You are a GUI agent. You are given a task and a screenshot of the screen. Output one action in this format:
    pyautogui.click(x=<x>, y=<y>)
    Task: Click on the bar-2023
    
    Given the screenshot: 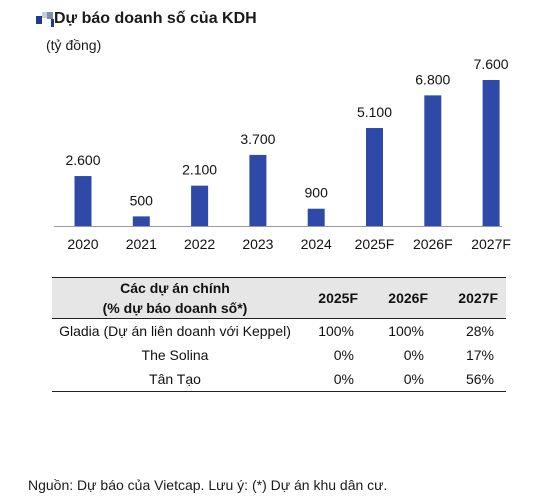 What is the action you would take?
    pyautogui.click(x=258, y=190)
    